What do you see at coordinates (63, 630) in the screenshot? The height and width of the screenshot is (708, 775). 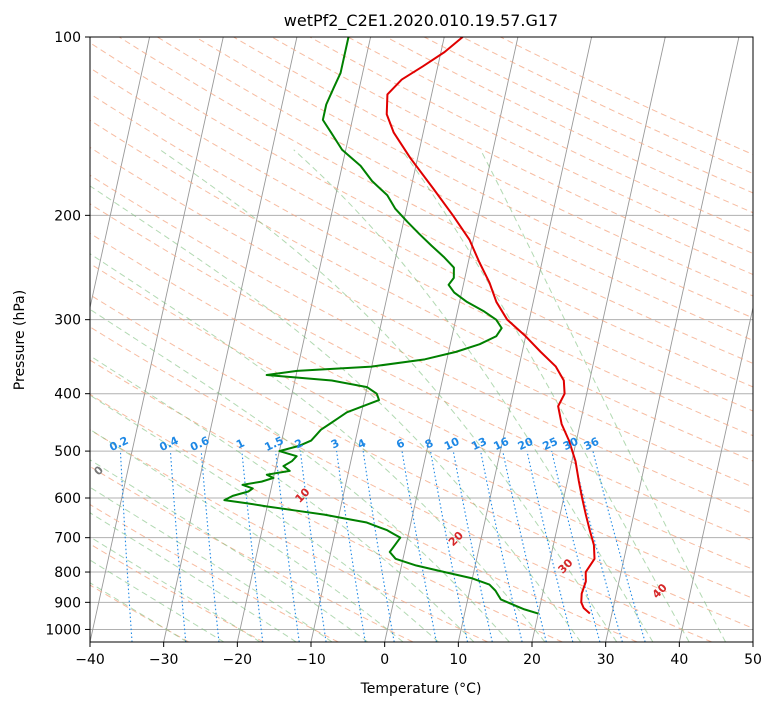 I see `y-tick-label: 1000` at bounding box center [63, 630].